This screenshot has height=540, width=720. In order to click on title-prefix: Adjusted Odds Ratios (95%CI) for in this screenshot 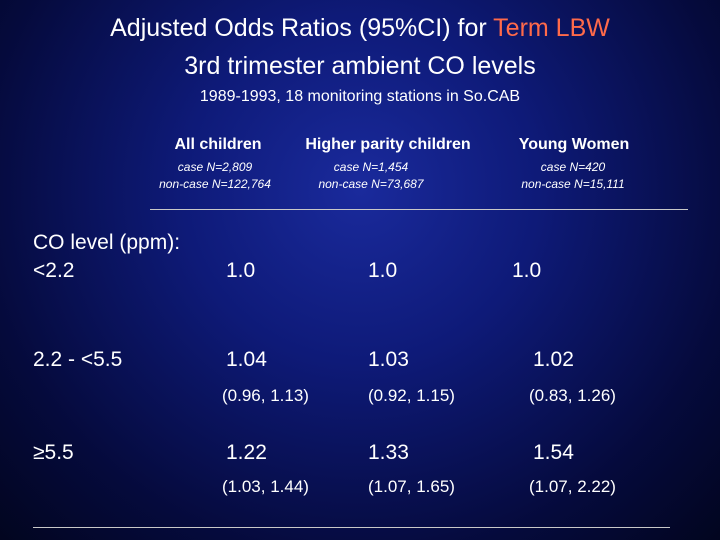, I will do `click(302, 28)`.